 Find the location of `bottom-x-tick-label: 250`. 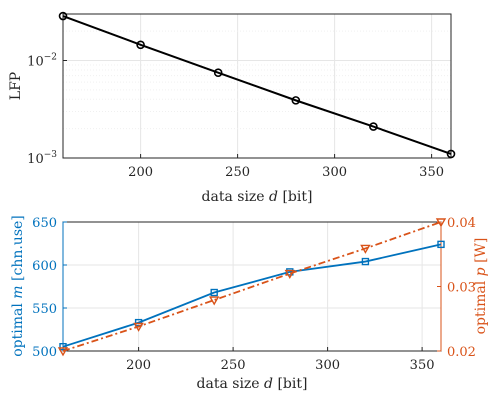

bottom-x-tick-label: 250 is located at coordinates (233, 365).